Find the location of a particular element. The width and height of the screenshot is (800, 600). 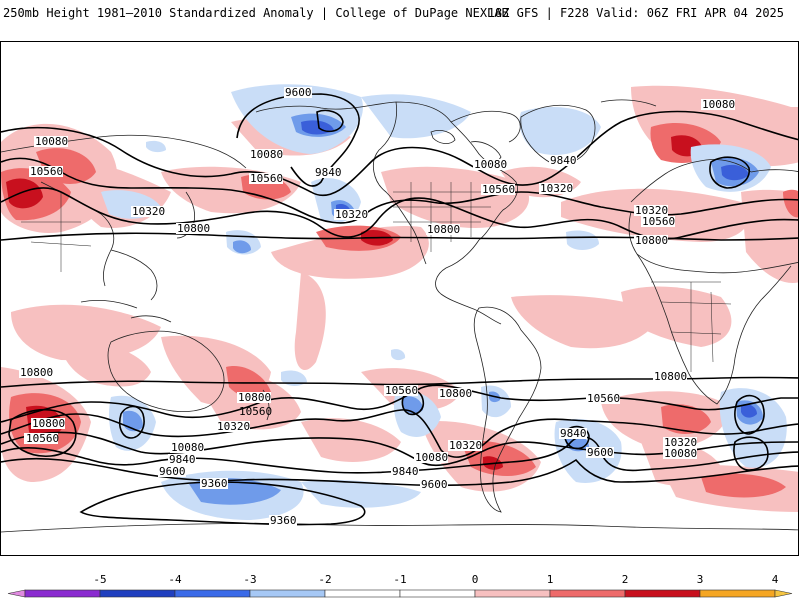

colorbar-tick-label: 1 is located at coordinates (550, 579).